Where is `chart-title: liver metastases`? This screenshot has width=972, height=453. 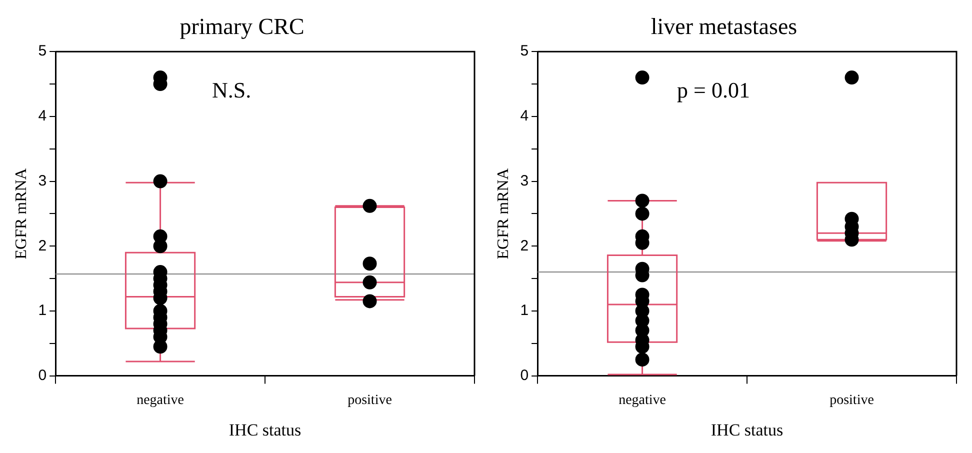 chart-title: liver metastases is located at coordinates (724, 26).